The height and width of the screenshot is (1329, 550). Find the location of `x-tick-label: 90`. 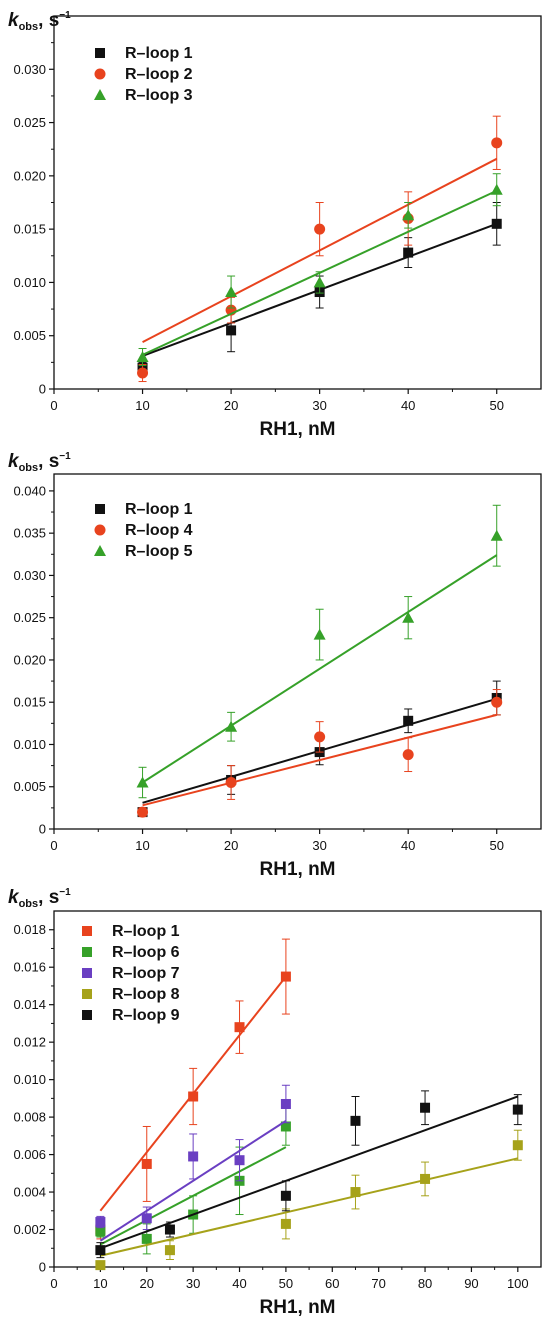

x-tick-label: 90 is located at coordinates (471, 1283).